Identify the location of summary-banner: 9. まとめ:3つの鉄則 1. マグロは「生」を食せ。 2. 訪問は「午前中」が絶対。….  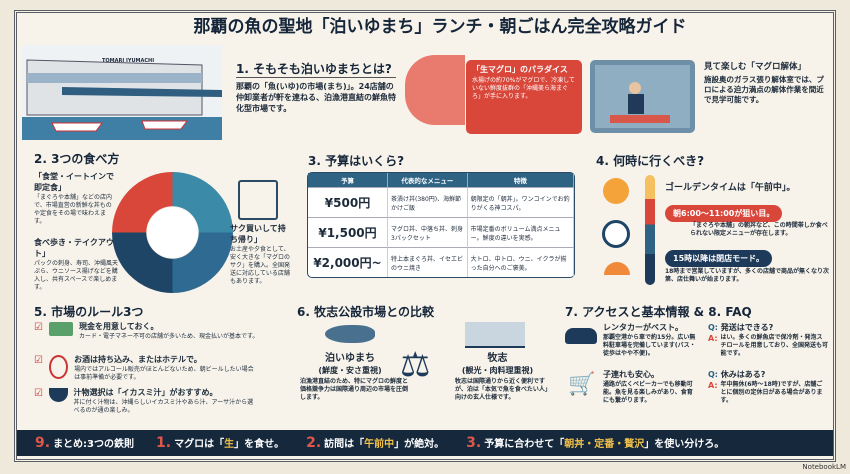
(425, 443).